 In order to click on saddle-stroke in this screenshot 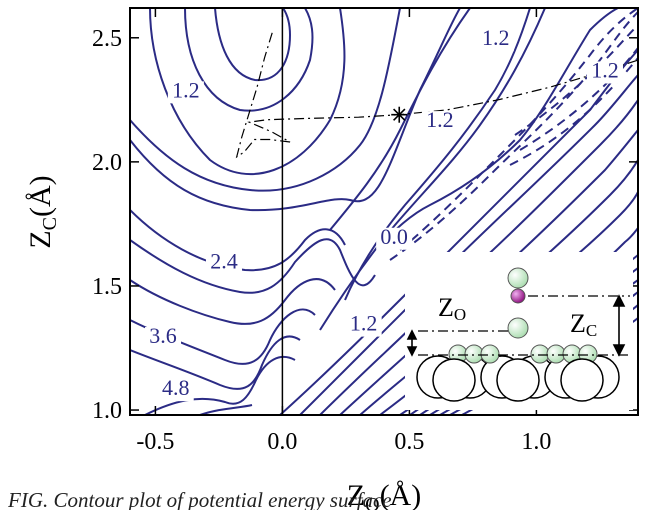, I will do `click(399, 114)`.